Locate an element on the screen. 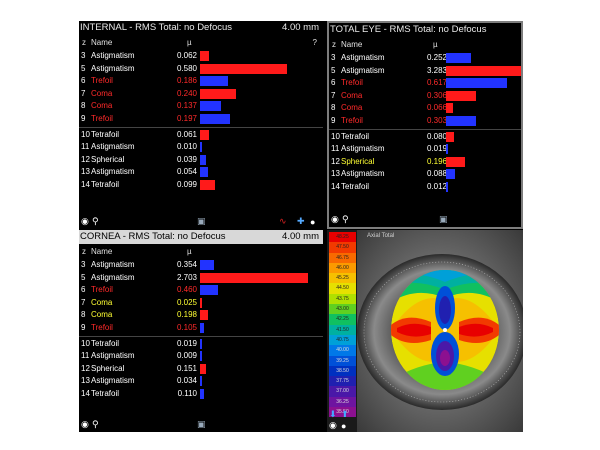  zernike-row: 10 Tetrafoil 0.061 is located at coordinates (201, 134).